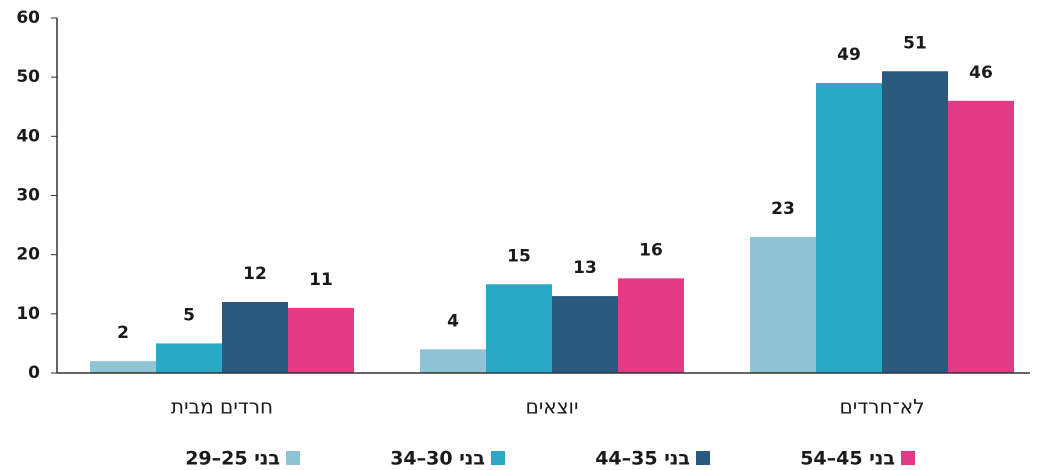  I want to click on legend-label: בני 35–44, so click(642, 459).